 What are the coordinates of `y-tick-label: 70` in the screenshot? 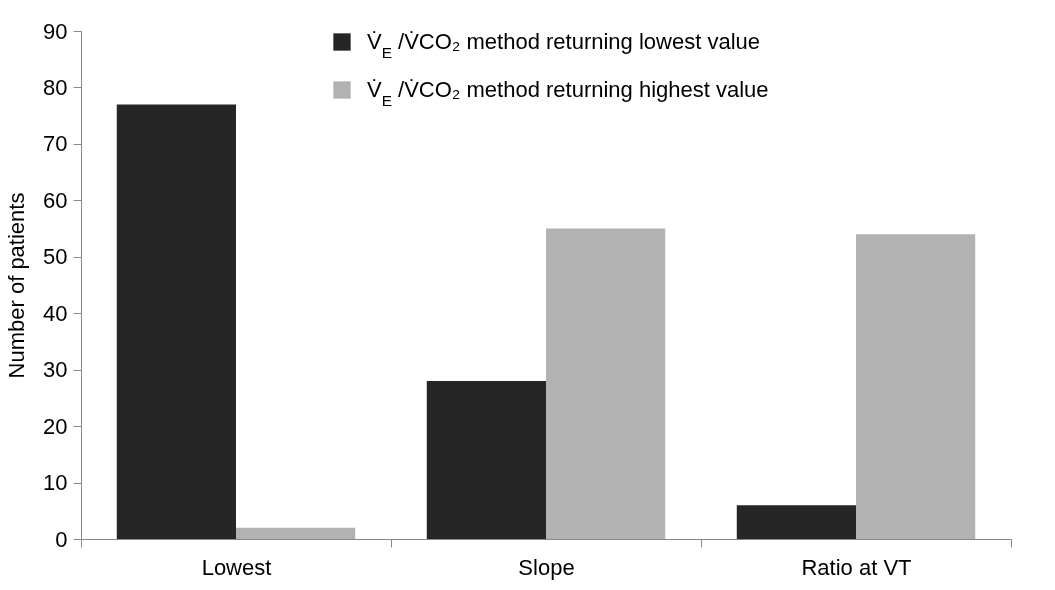 It's located at (55, 144).